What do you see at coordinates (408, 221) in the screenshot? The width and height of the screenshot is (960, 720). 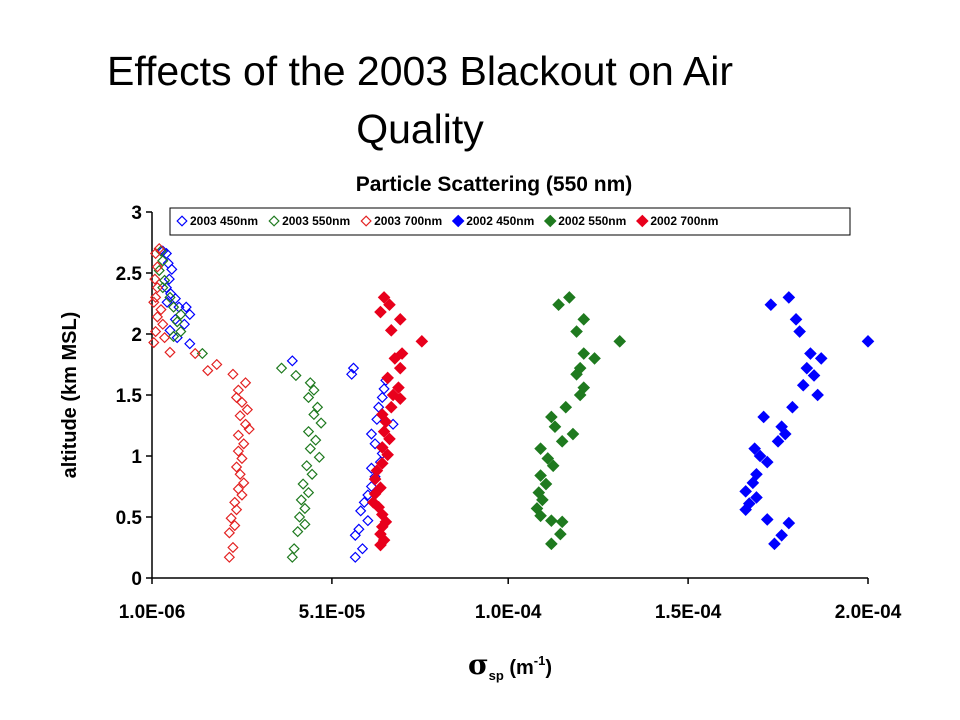 I see `legend-label: 2003 700nm` at bounding box center [408, 221].